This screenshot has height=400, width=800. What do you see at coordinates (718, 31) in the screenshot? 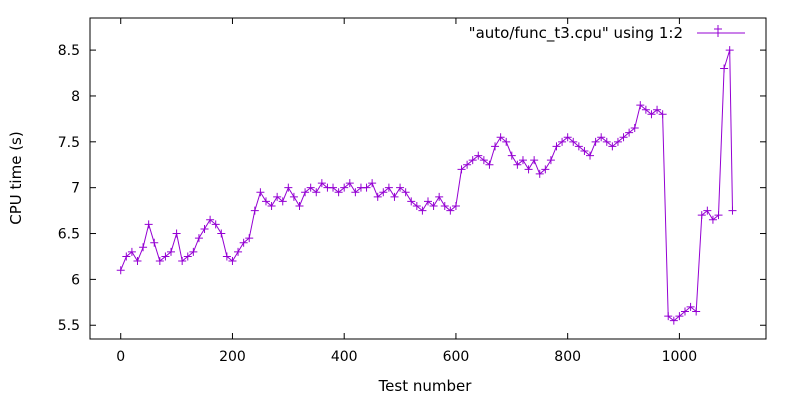
I see `legend-marker` at bounding box center [718, 31].